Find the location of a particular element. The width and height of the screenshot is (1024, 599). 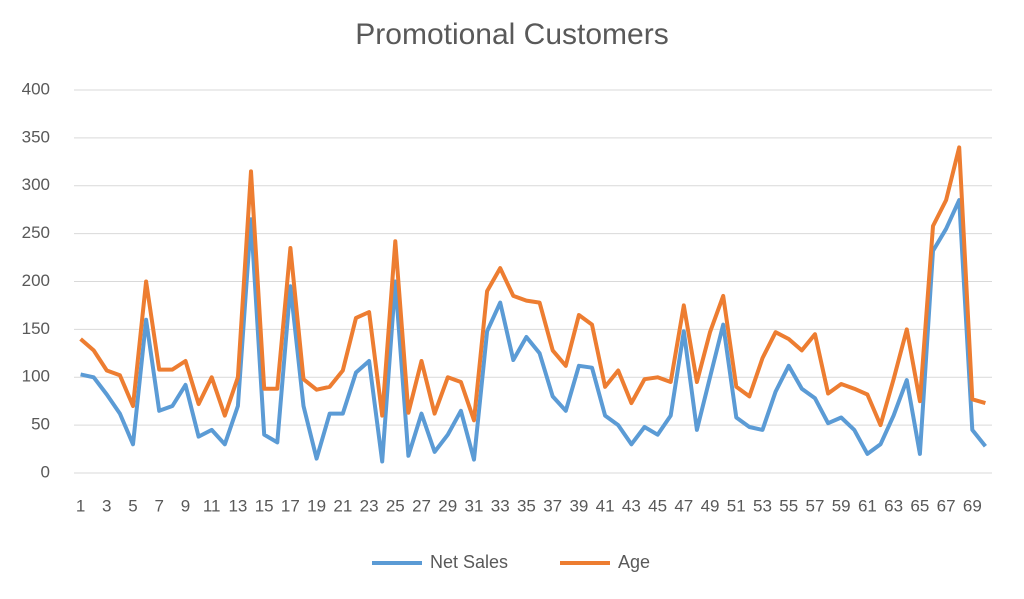

x-tick-label: 45 is located at coordinates (657, 505).